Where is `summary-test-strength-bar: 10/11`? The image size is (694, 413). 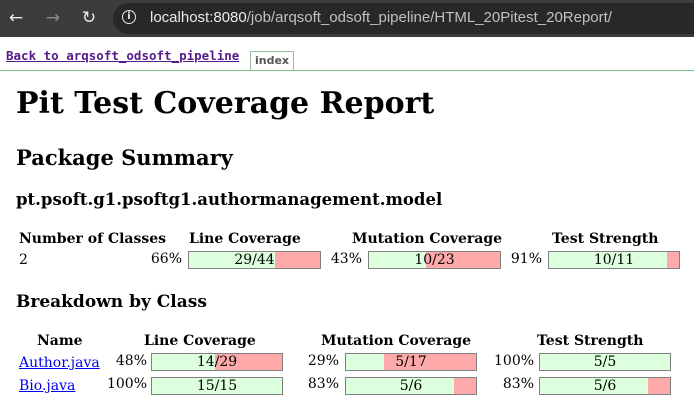
summary-test-strength-bar: 10/11 is located at coordinates (614, 260).